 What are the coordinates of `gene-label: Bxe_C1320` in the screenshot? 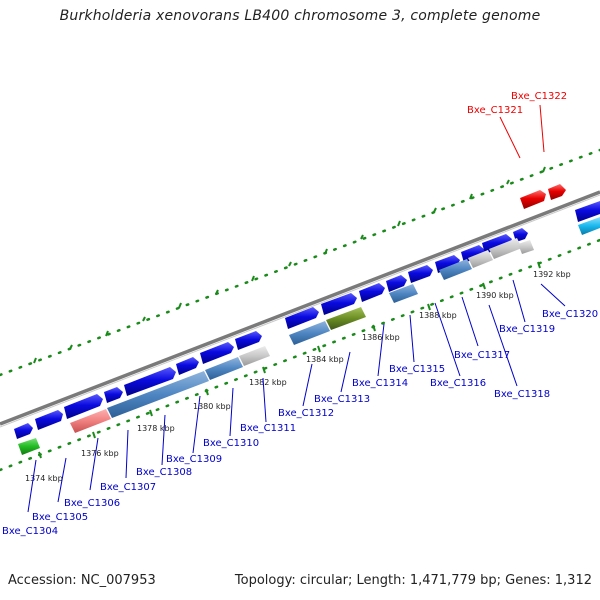 It's located at (570, 314).